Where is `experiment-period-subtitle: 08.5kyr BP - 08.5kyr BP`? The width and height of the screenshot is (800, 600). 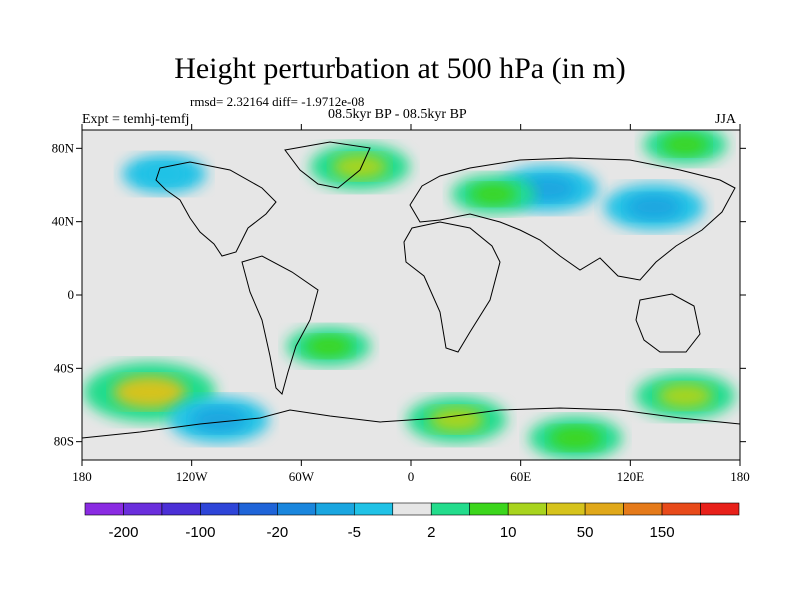
experiment-period-subtitle: 08.5kyr BP - 08.5kyr BP is located at coordinates (397, 114).